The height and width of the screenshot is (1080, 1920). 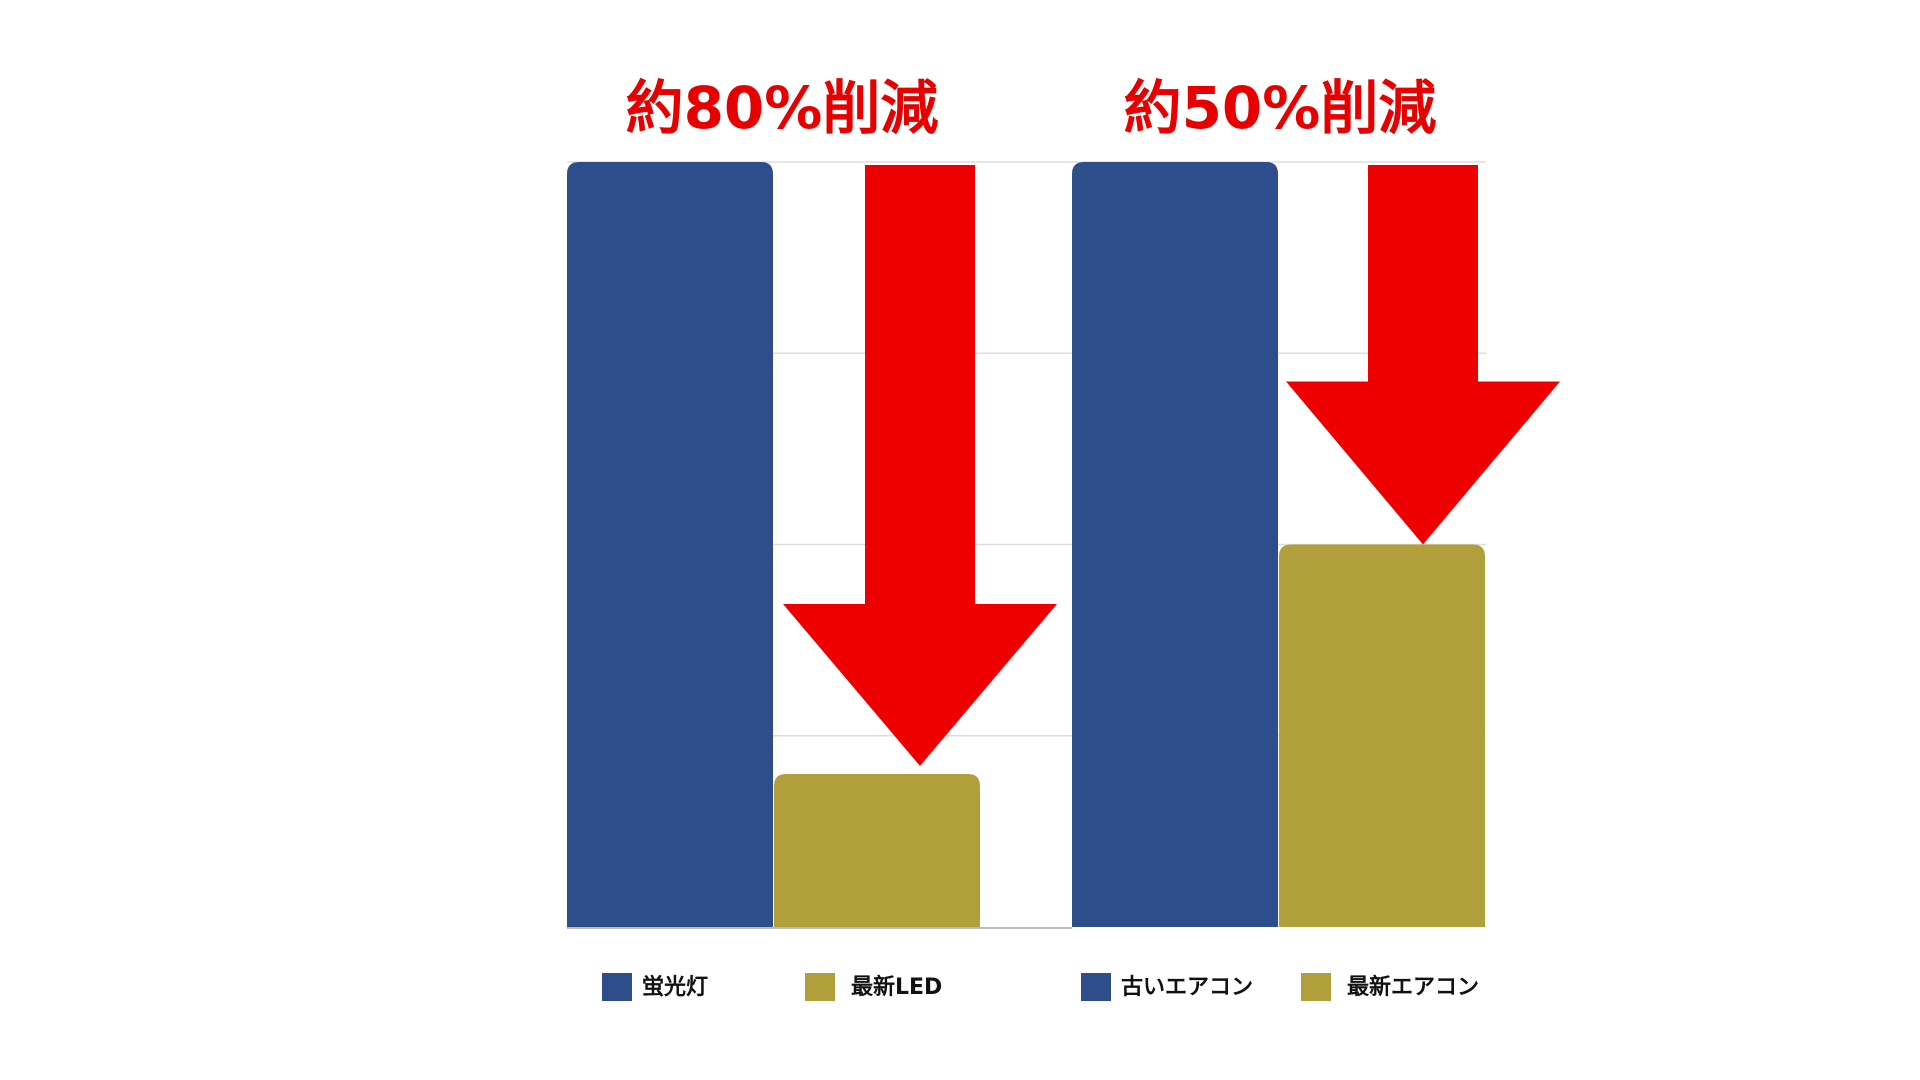 I want to click on legend-label: 最新エアコン, so click(x=1413, y=987).